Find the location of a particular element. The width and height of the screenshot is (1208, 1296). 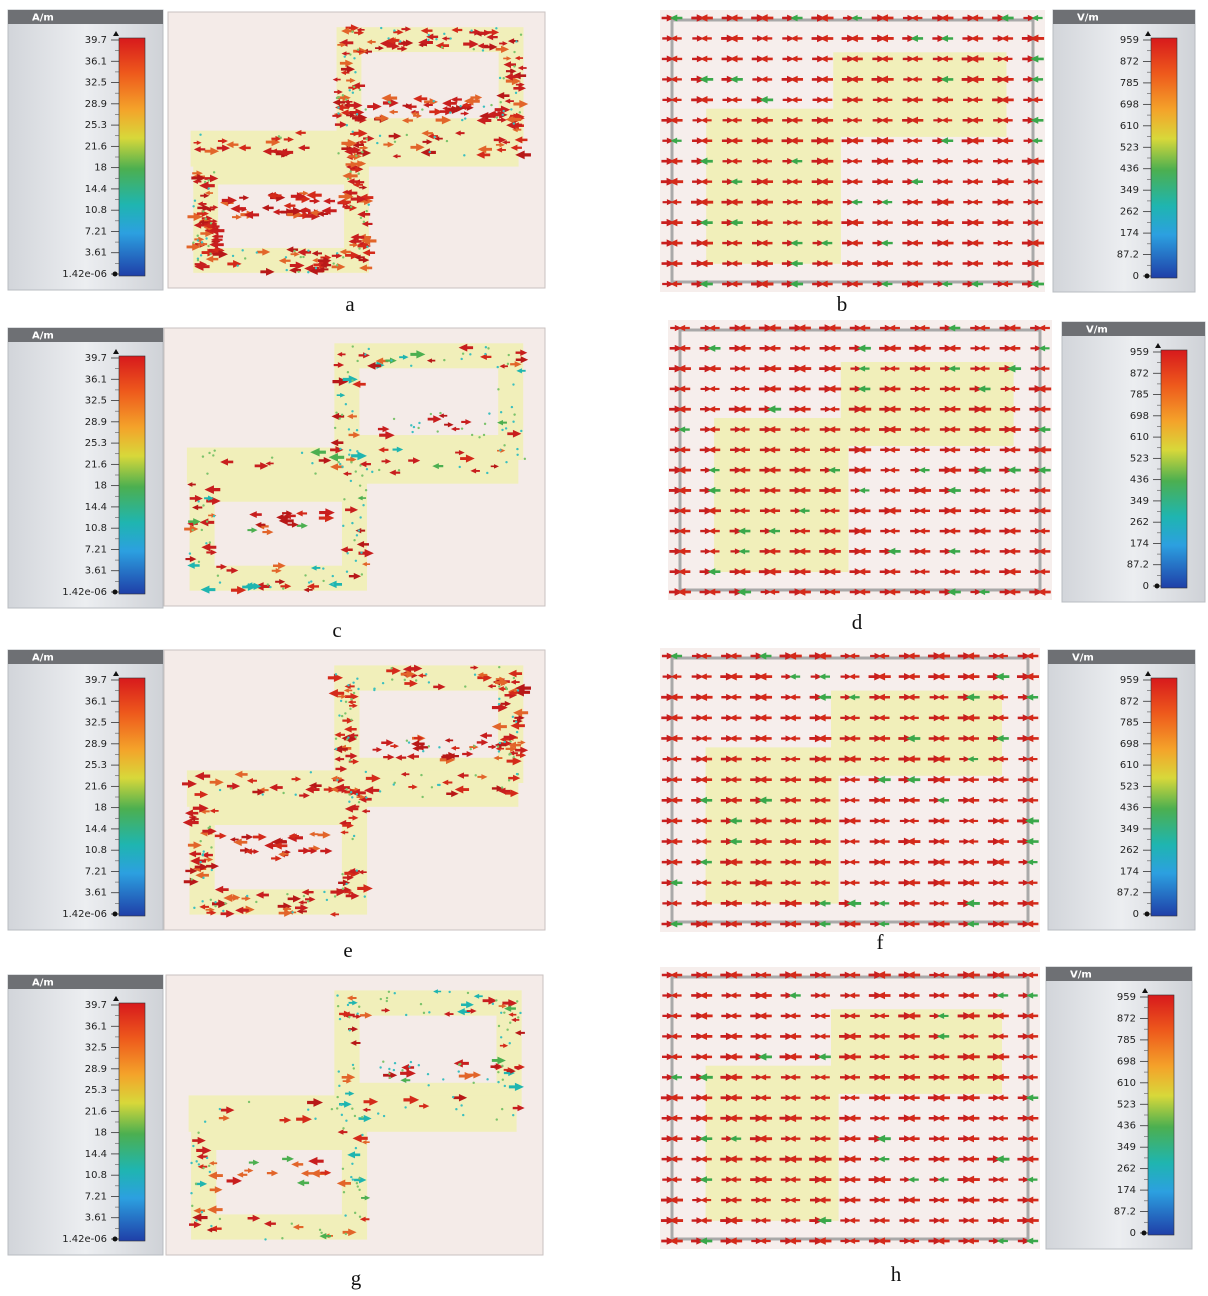

colorbar-tick-label: 610 is located at coordinates (1139, 437).